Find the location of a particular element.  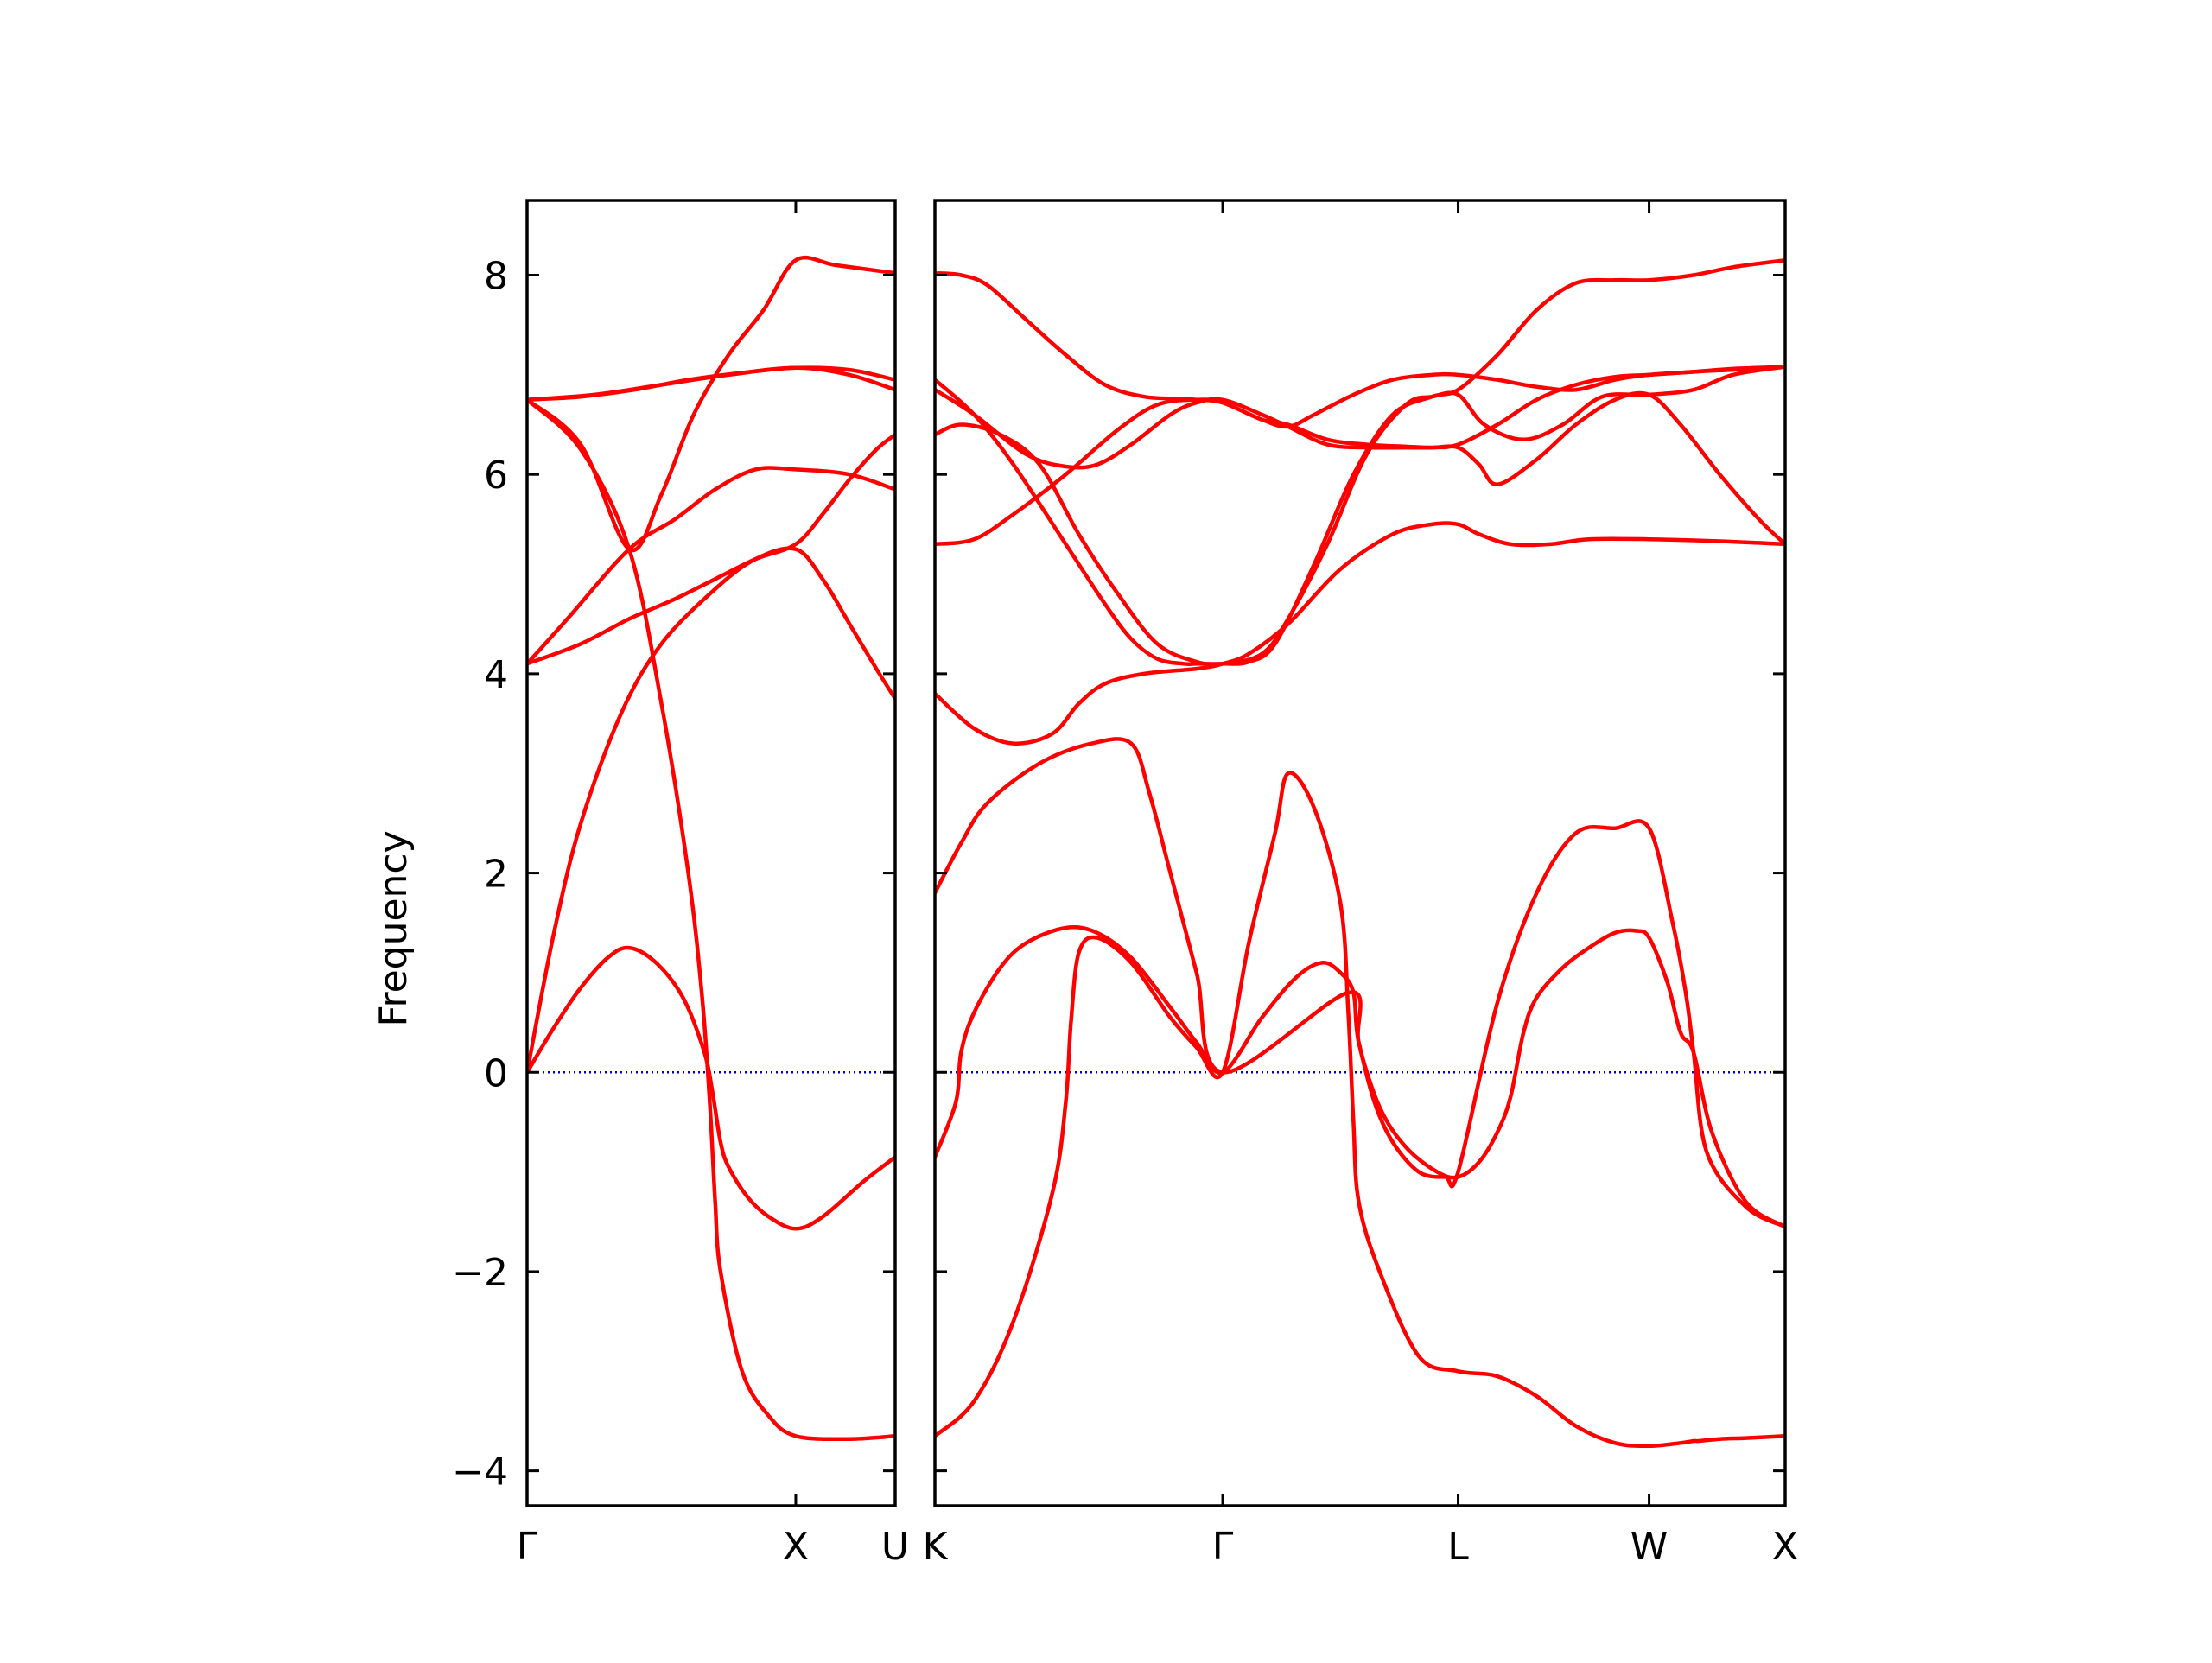

y-tick-label: 4 is located at coordinates (496, 675).